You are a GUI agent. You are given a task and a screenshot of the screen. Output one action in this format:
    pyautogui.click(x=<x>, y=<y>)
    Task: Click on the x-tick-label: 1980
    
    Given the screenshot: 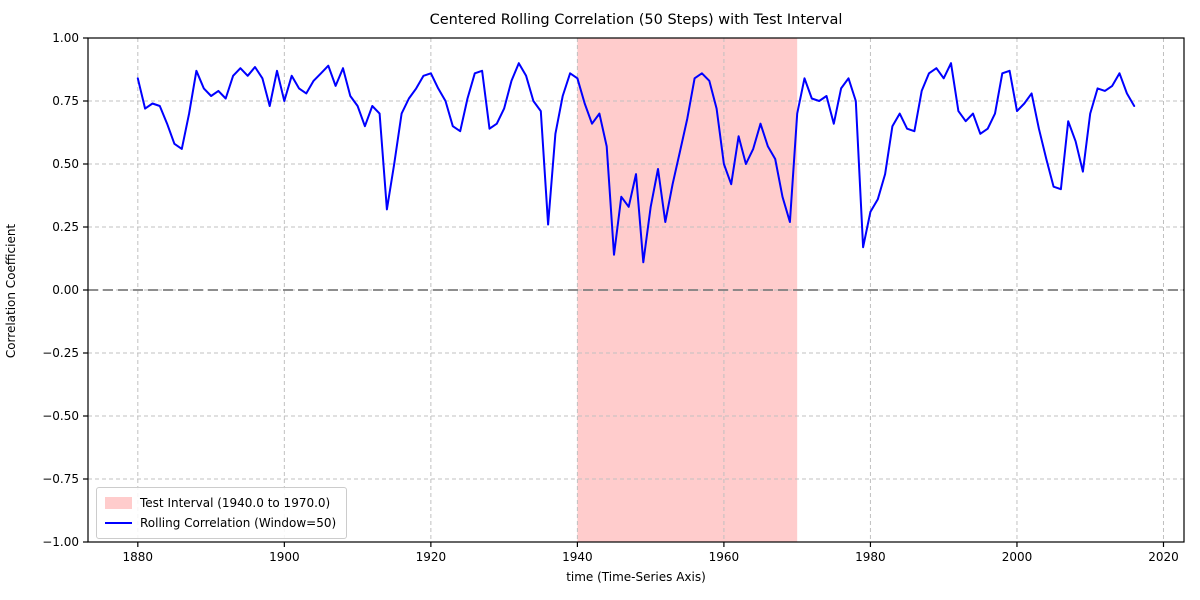 What is the action you would take?
    pyautogui.click(x=870, y=557)
    